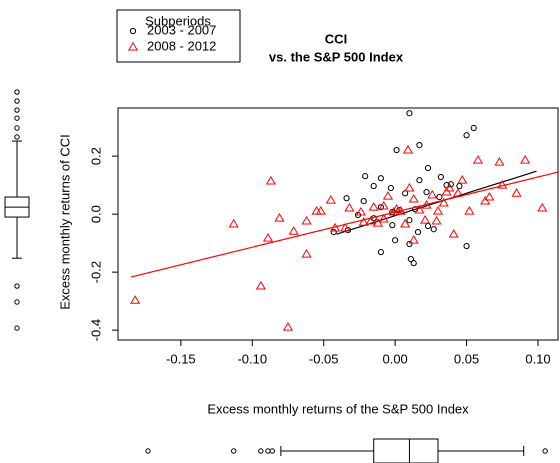 The image size is (560, 463). Describe the element at coordinates (466, 358) in the screenshot. I see `x-tick-label: 0.05` at that location.